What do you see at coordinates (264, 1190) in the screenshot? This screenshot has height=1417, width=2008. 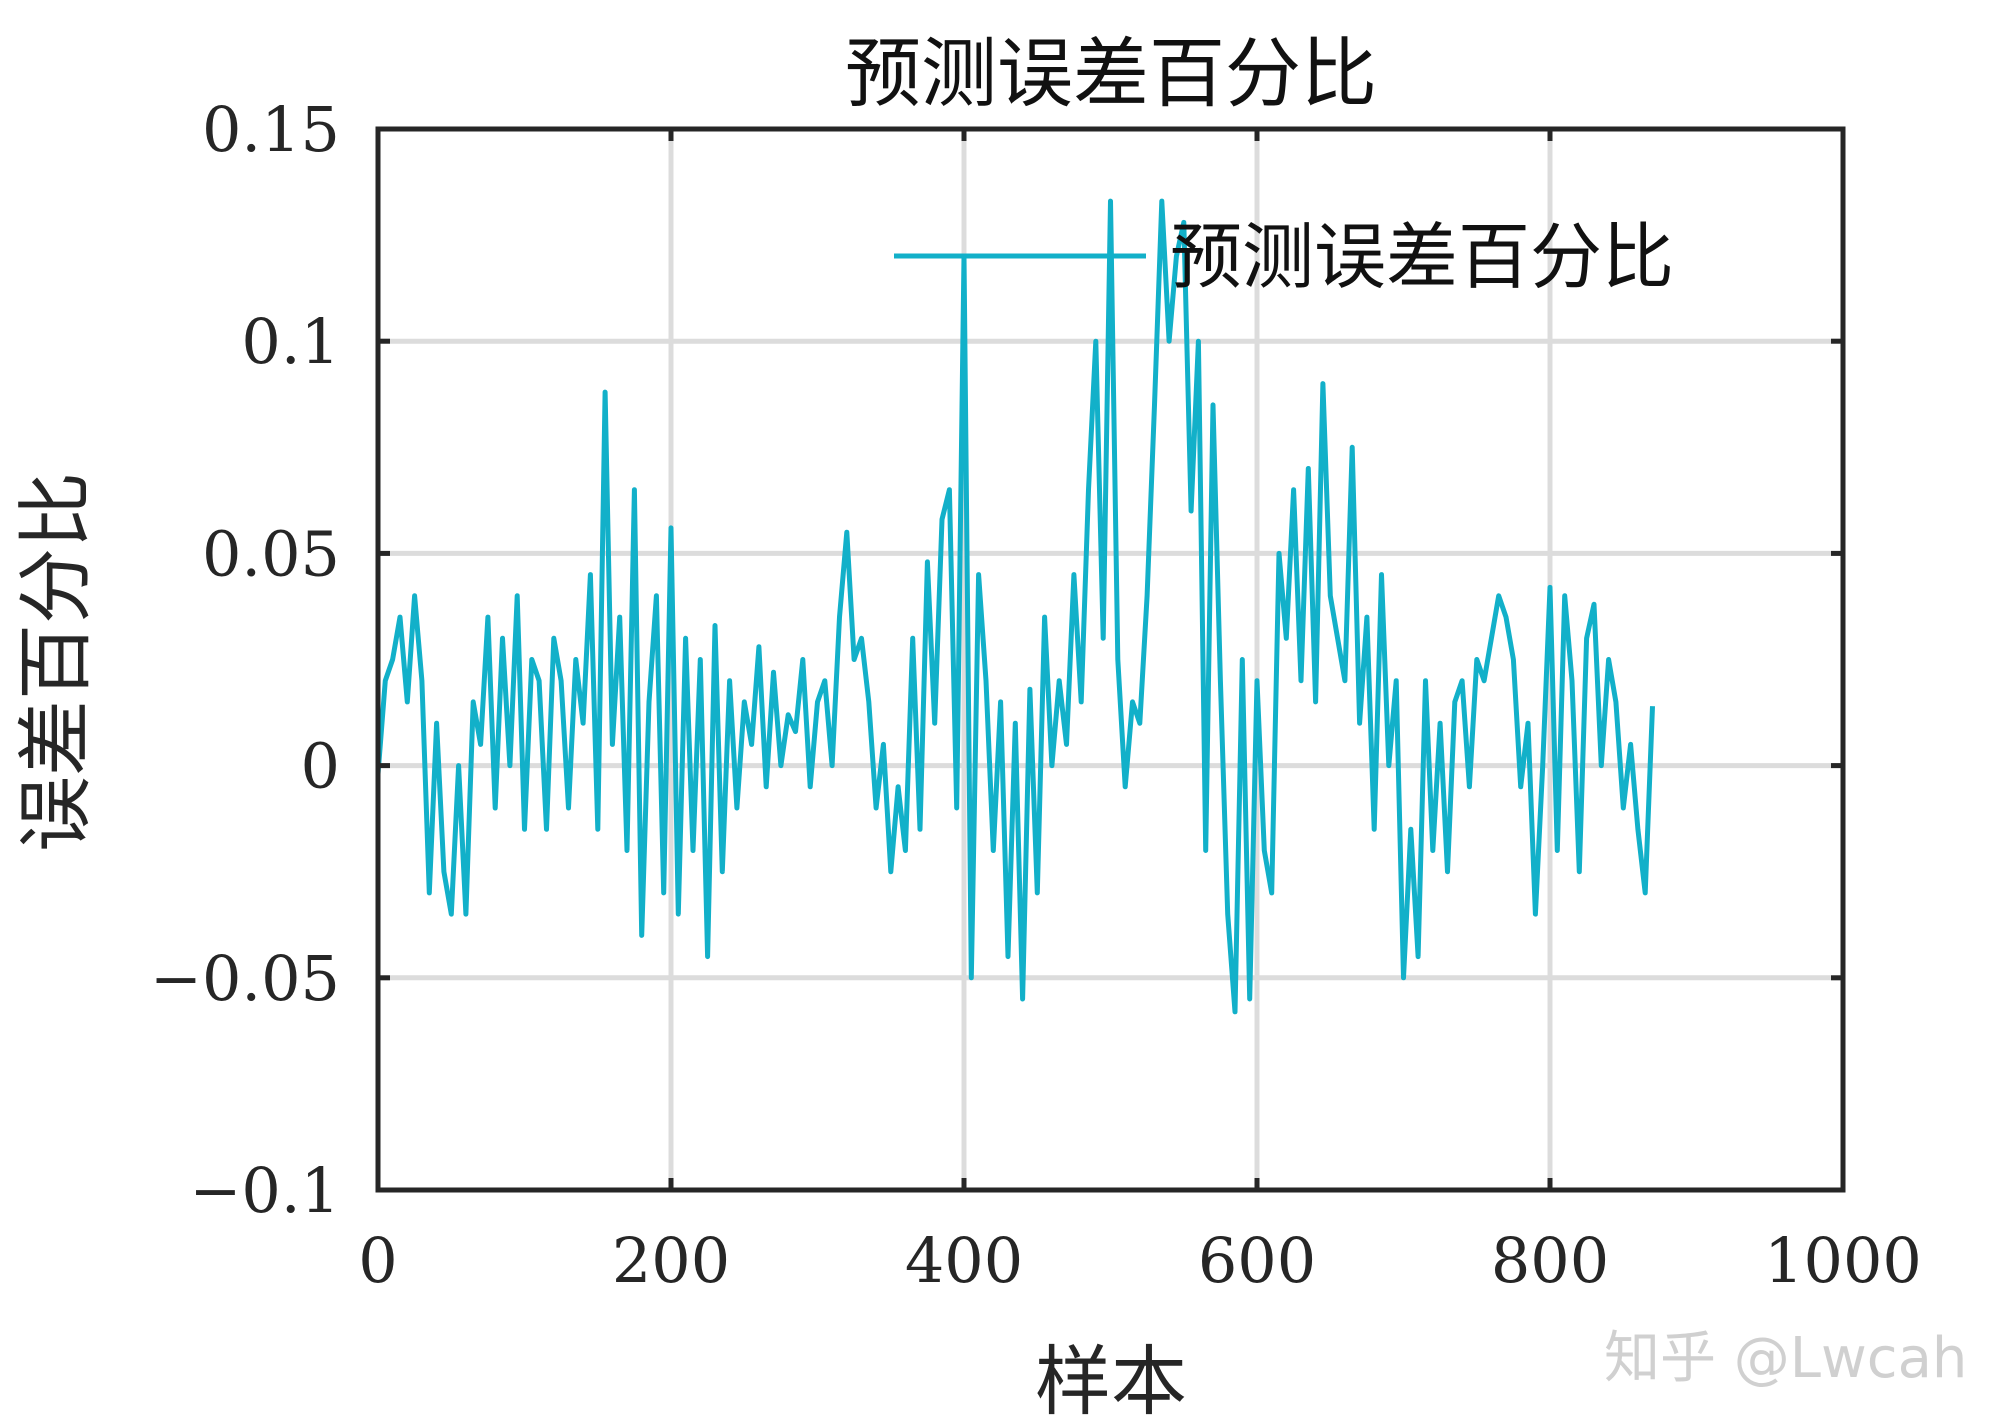 I see `y-tick-label: −0.1` at bounding box center [264, 1190].